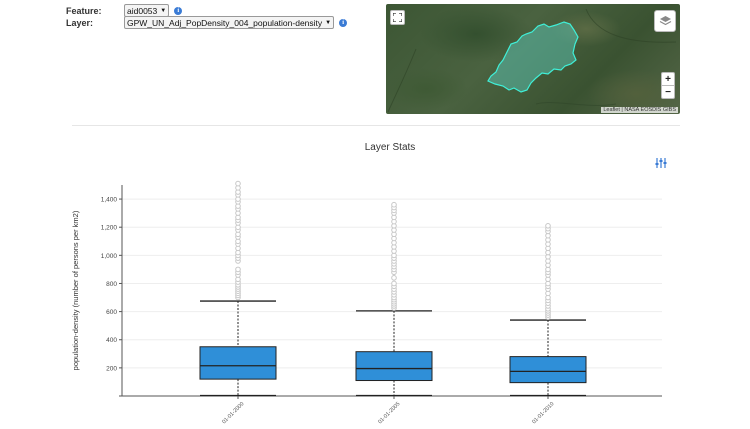 The height and width of the screenshot is (429, 750). I want to click on fullscreen-icon, so click(397, 17).